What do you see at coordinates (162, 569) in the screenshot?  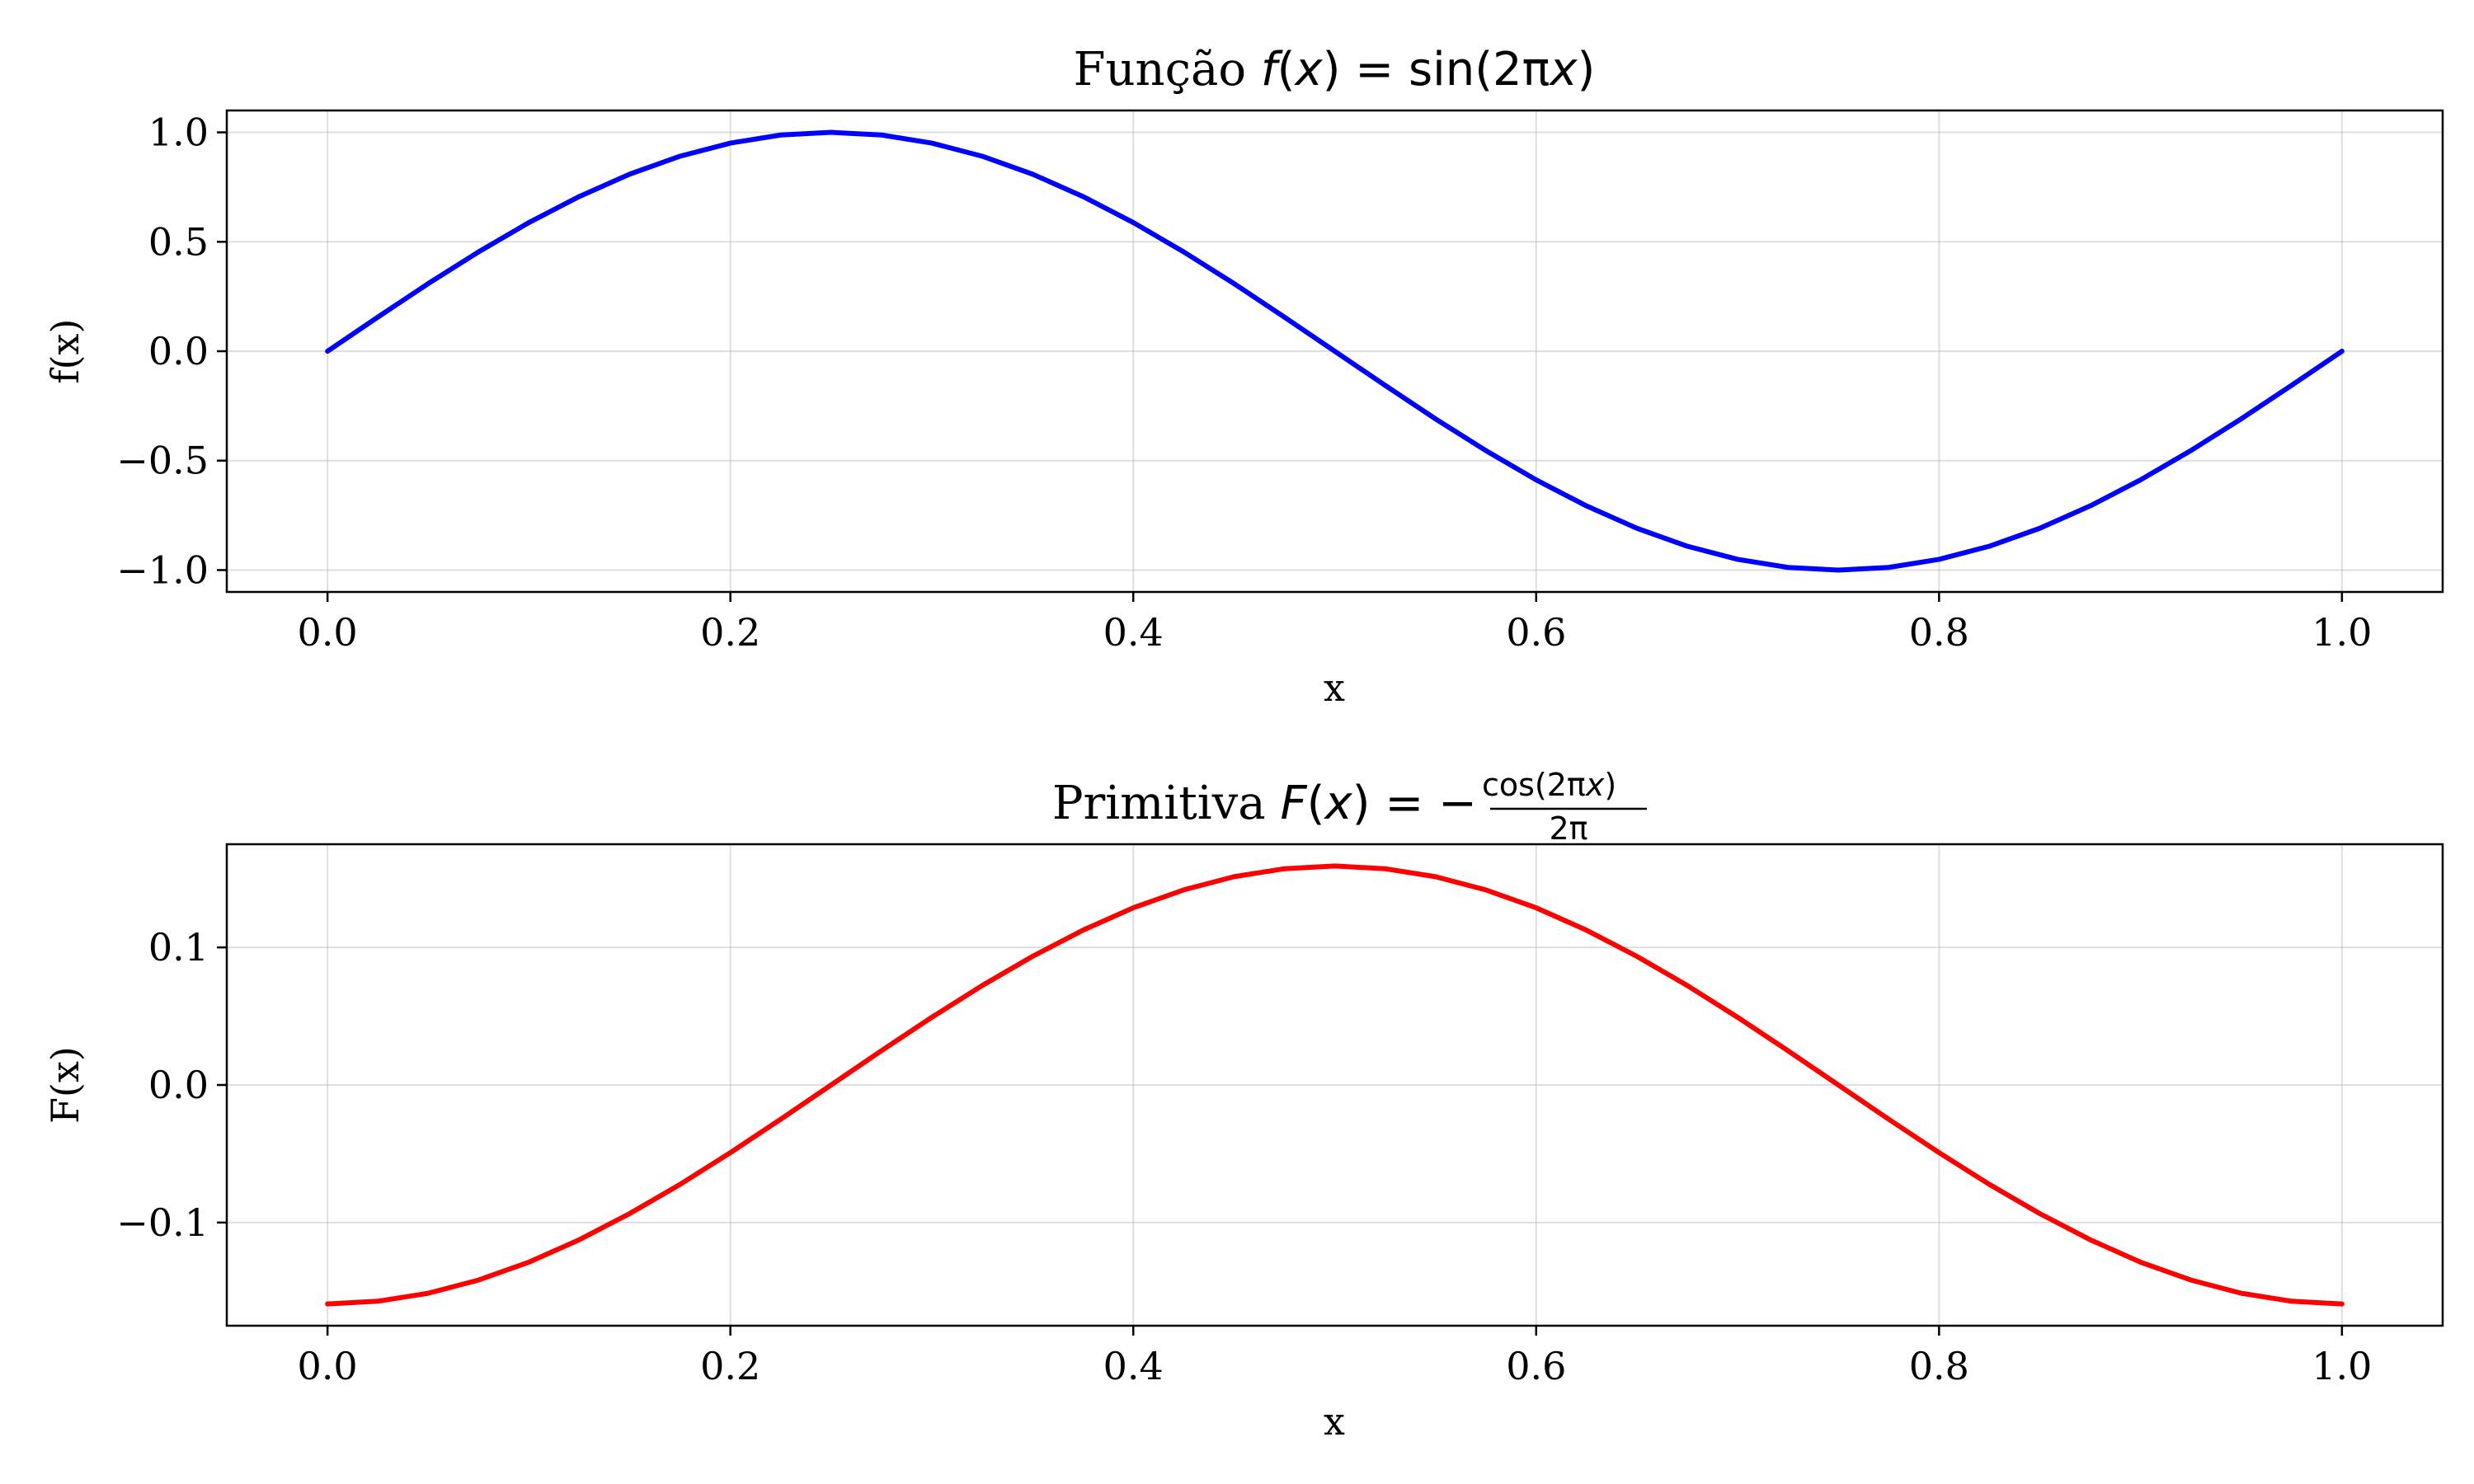 I see `y-tick-label: −1.0` at bounding box center [162, 569].